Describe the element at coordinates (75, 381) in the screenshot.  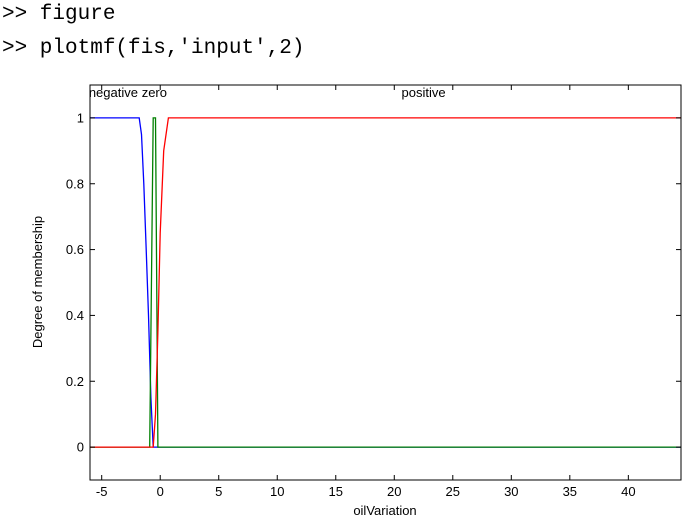
I see `y-tick-label: 0.2` at that location.